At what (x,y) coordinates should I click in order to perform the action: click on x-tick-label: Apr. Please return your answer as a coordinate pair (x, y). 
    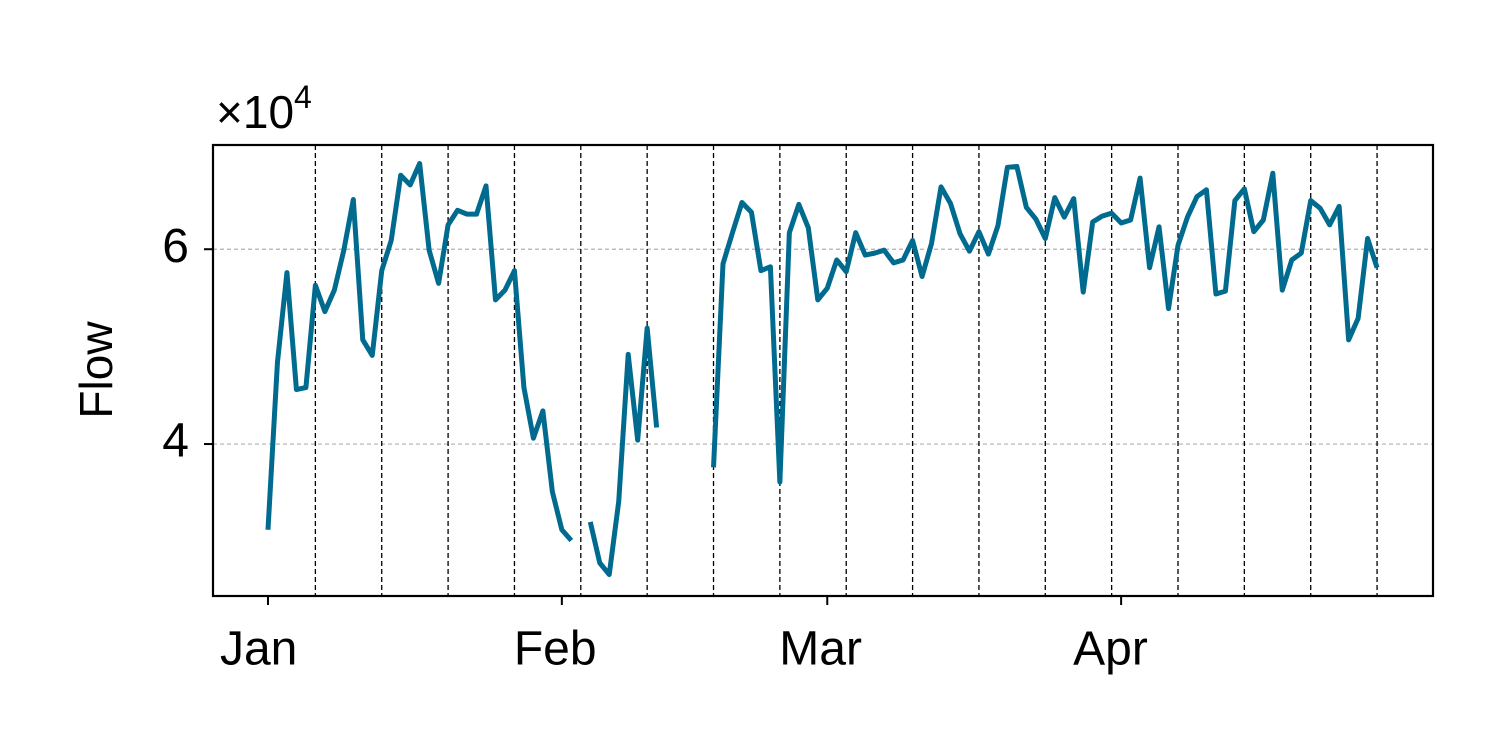
    Looking at the image, I should click on (1110, 649).